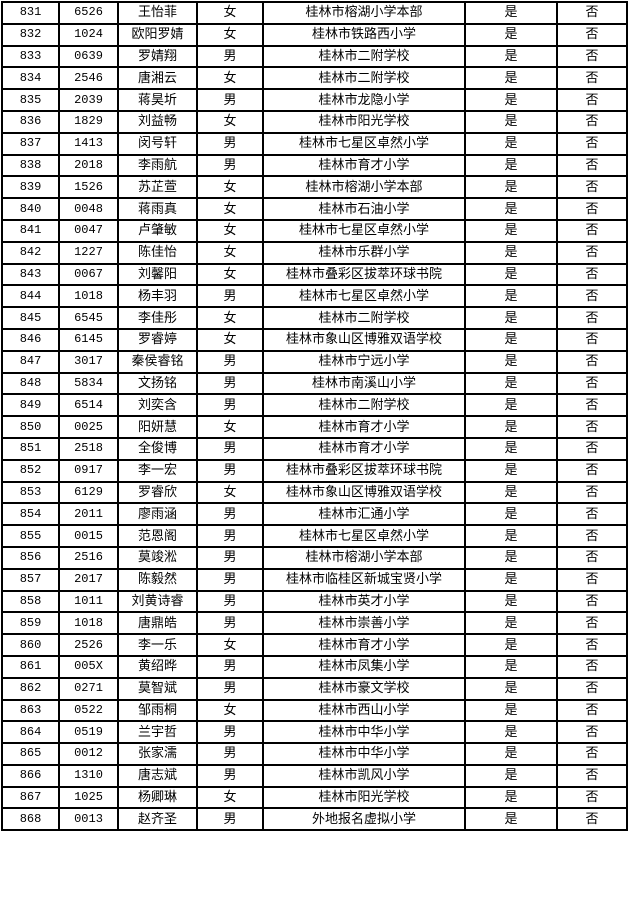  What do you see at coordinates (157, 492) in the screenshot?
I see `student-name-cell: 罗睿欣` at bounding box center [157, 492].